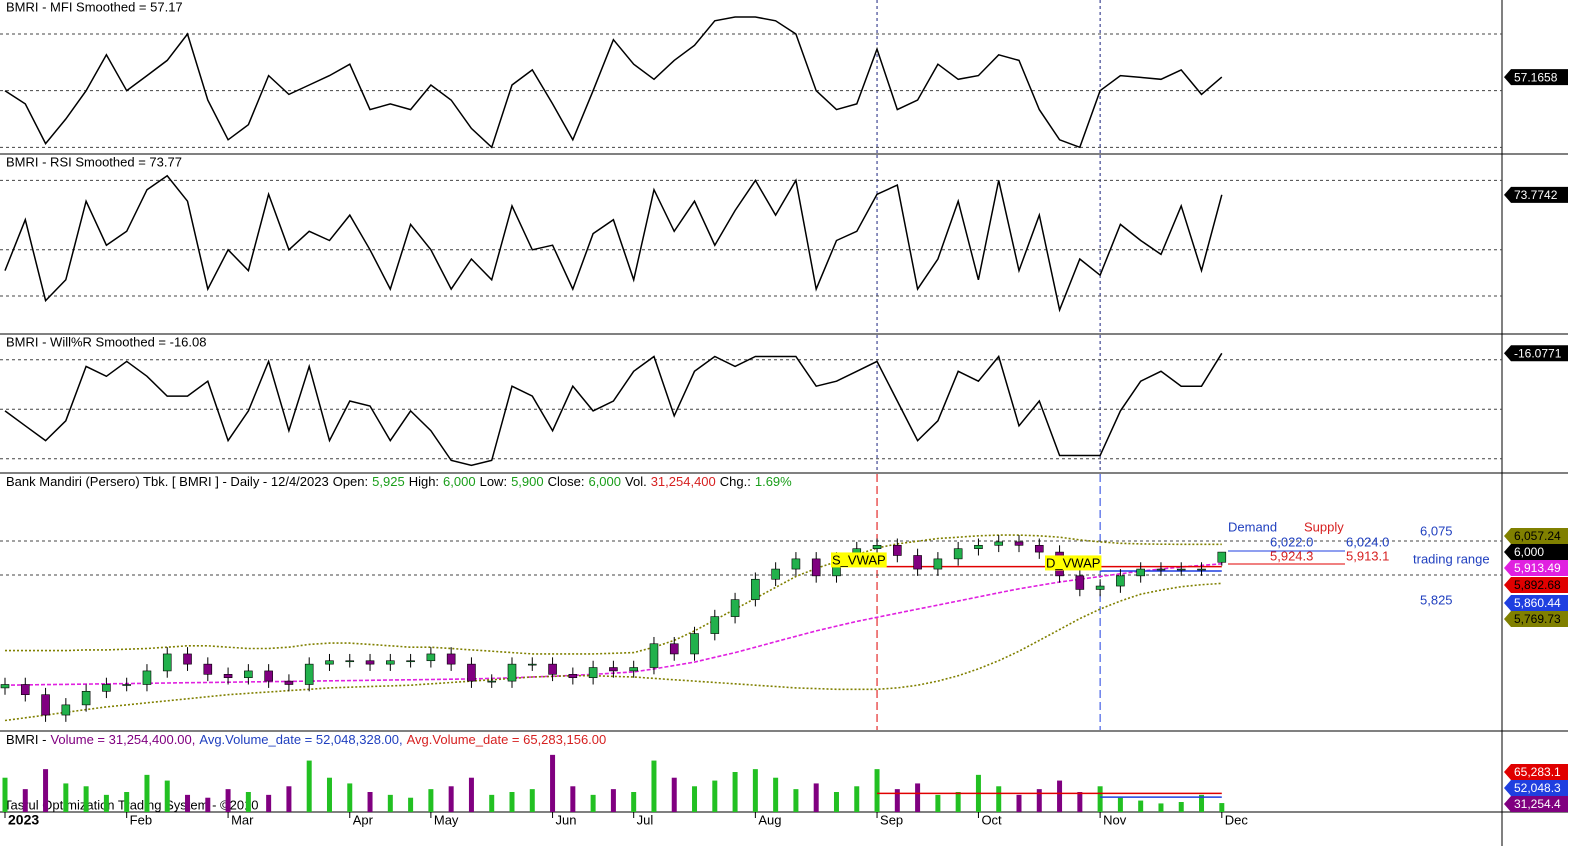  I want to click on annotation-text: 6,075, so click(1436, 530).